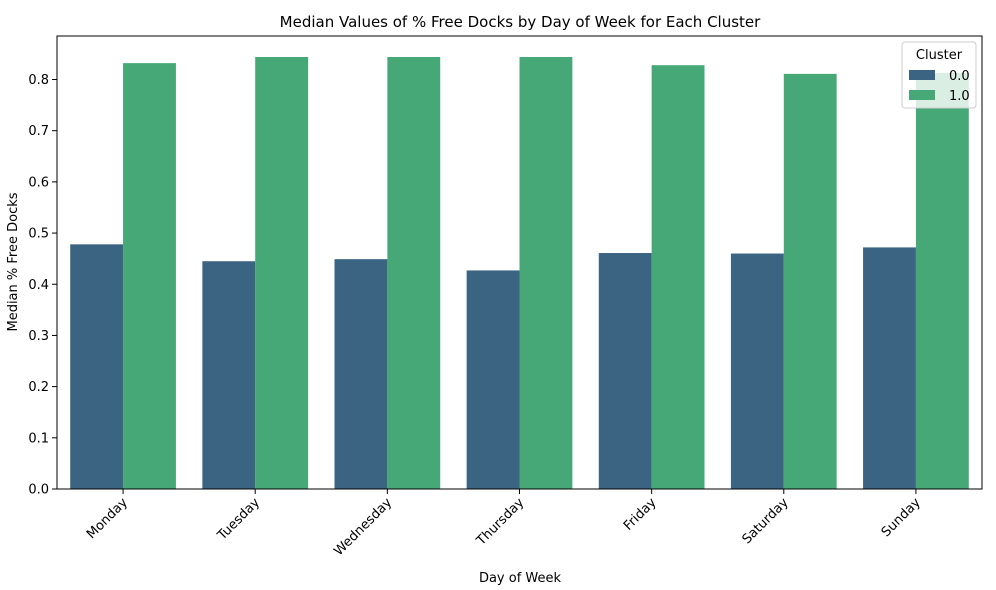  What do you see at coordinates (363, 527) in the screenshot?
I see `x-tick-label-wednesday: Wednesday` at bounding box center [363, 527].